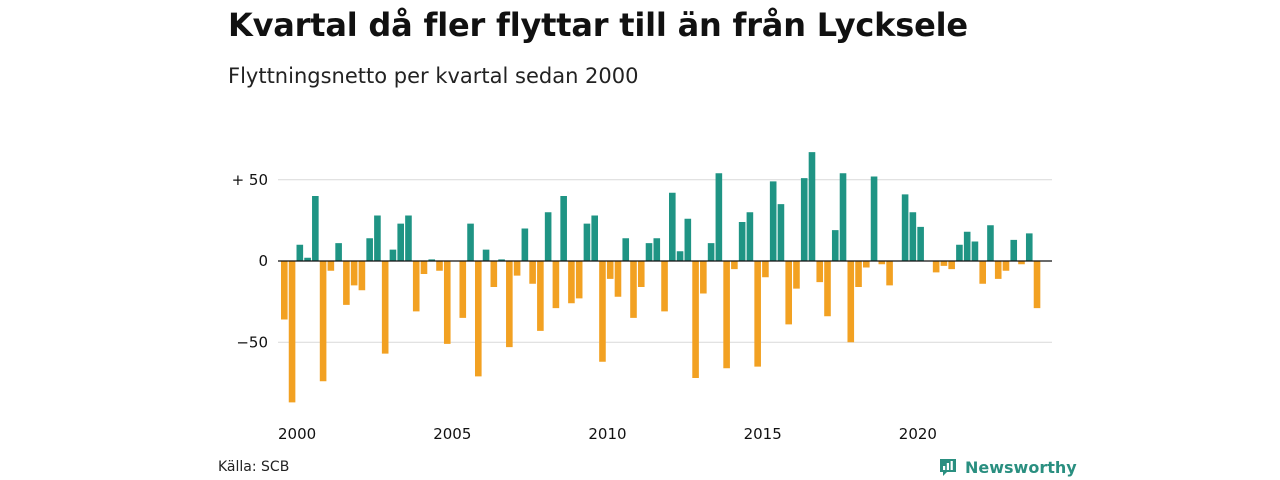  I want to click on x-tick-label: 2010, so click(607, 434).